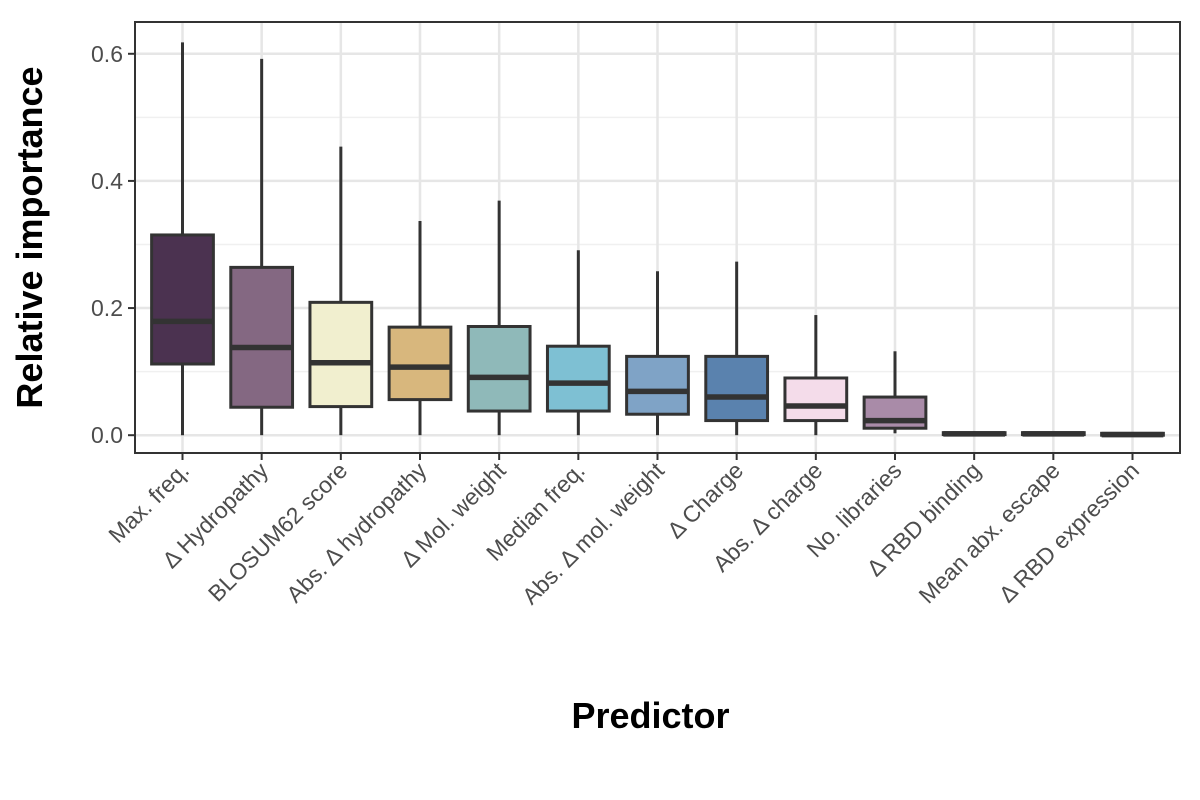  What do you see at coordinates (113, 244) in the screenshot?
I see `y-axis: 0.0 0.2 0.4 0.6` at bounding box center [113, 244].